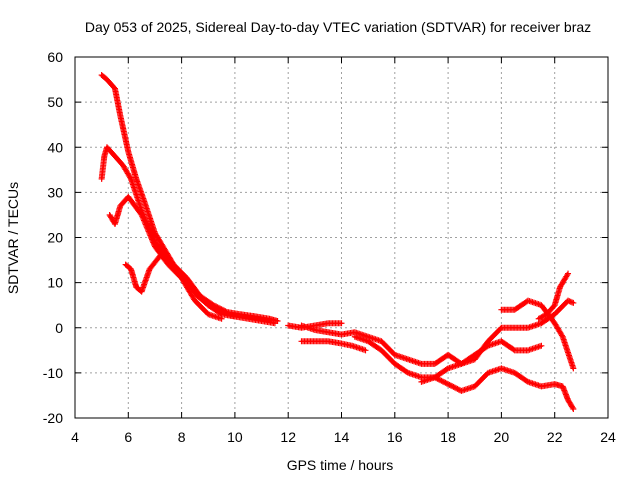 This screenshot has width=640, height=480. Describe the element at coordinates (75, 437) in the screenshot. I see `x-tick-label-4: 4` at that location.